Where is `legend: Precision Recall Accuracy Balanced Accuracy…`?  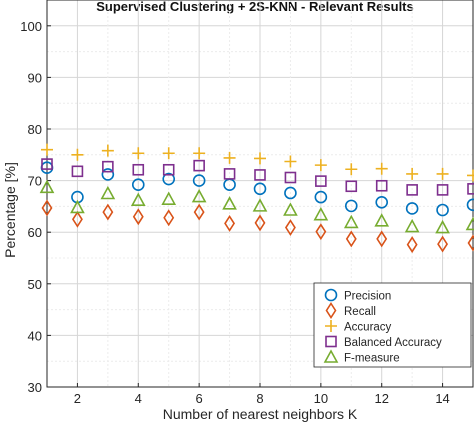
legend: Precision Recall Accuracy Balanced Accuracy… is located at coordinates (392, 325).